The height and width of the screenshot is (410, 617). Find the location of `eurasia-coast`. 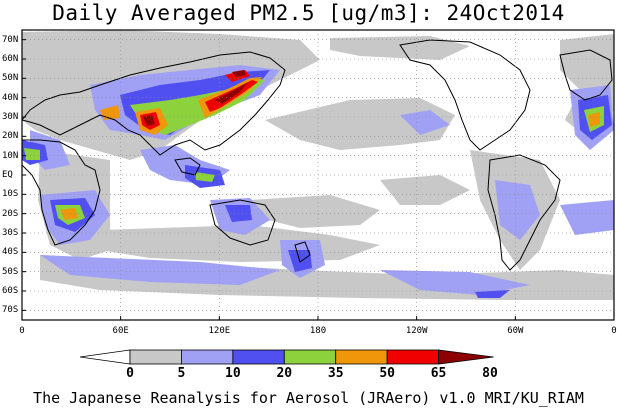

eurasia-coast is located at coordinates (154, 103).